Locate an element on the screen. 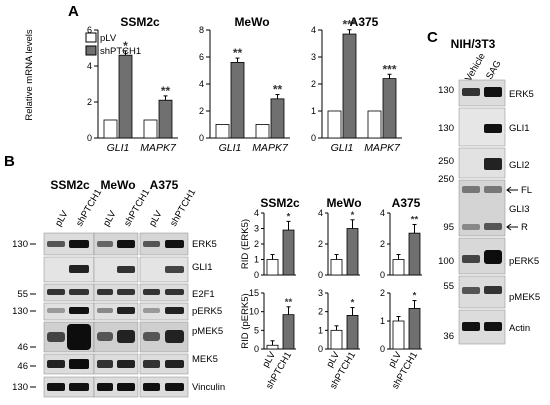 The width and height of the screenshot is (550, 405). mw-marker: 36 is located at coordinates (448, 336).